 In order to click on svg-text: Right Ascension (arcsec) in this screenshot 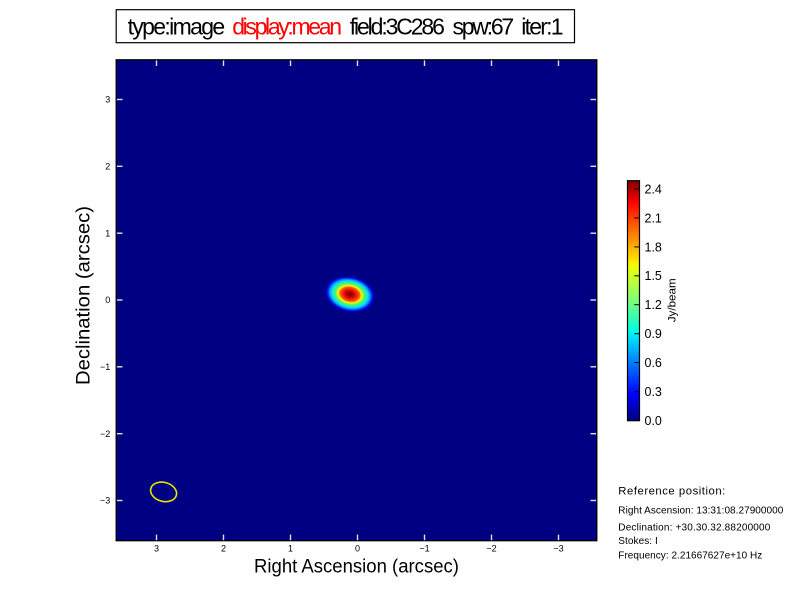, I will do `click(356, 567)`.